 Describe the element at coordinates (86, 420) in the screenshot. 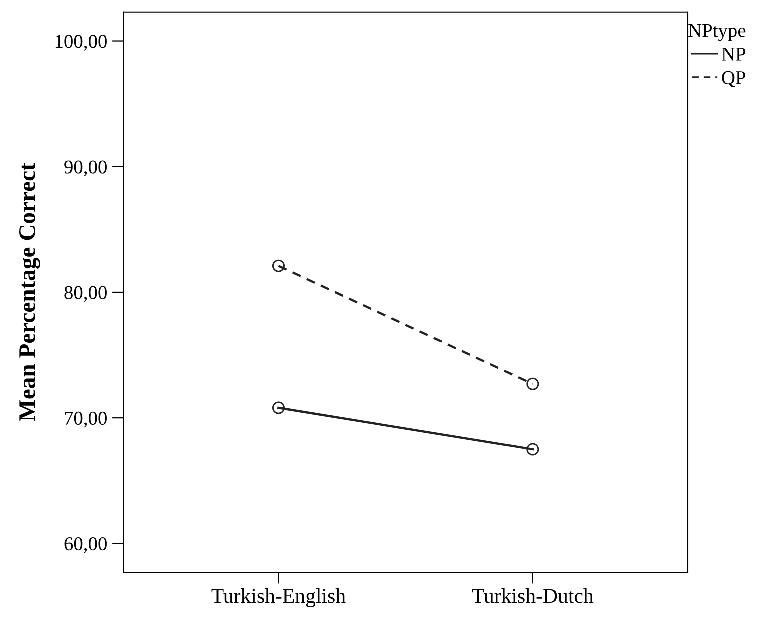

I see `y-tick-label: 70,00` at that location.